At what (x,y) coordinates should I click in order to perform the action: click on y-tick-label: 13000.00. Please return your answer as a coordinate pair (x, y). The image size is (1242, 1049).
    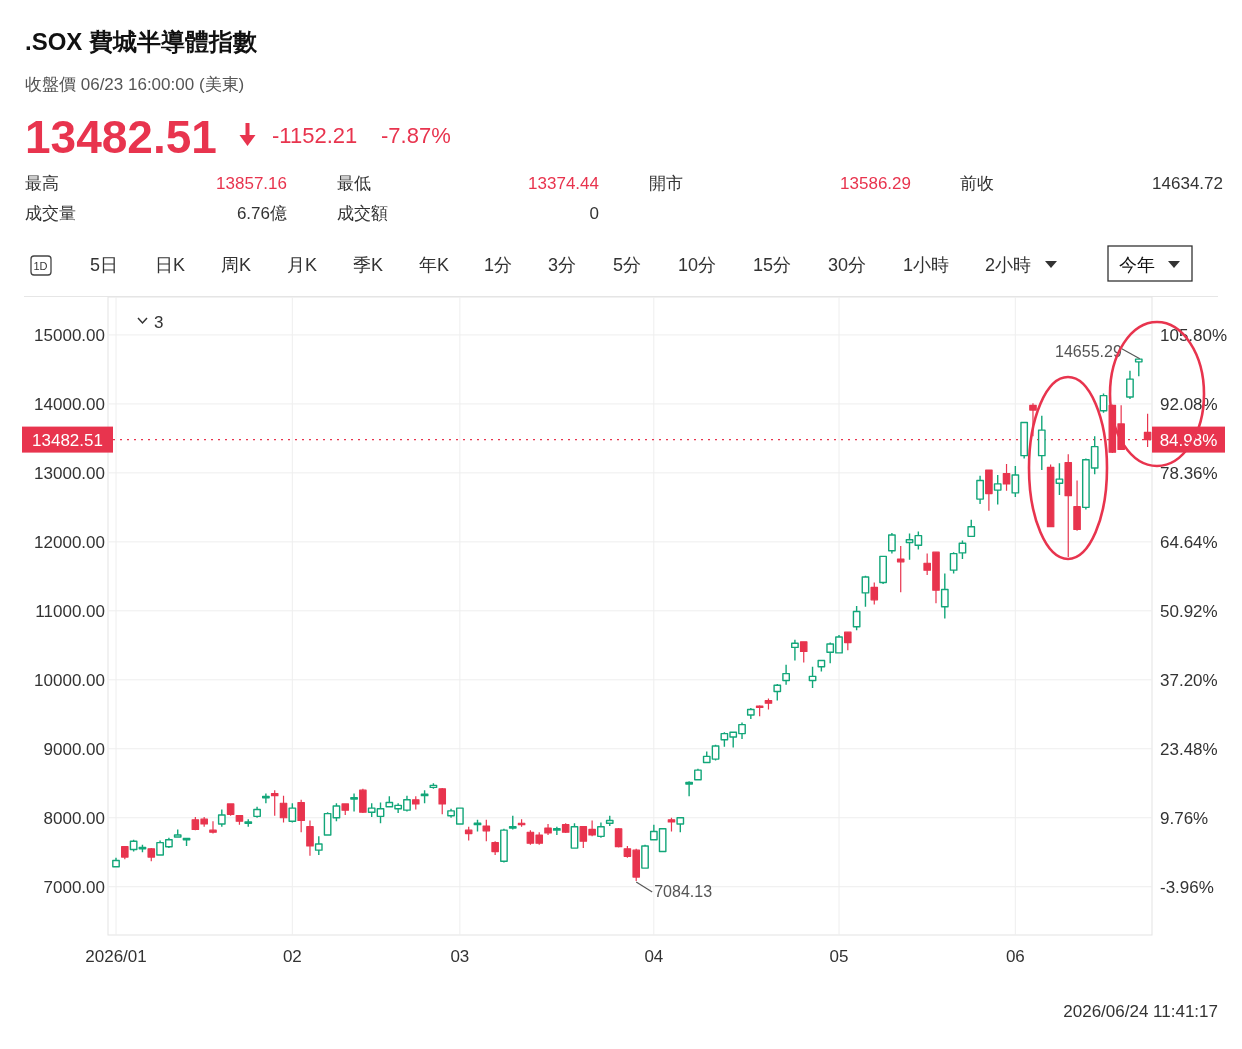
    Looking at the image, I should click on (69, 473).